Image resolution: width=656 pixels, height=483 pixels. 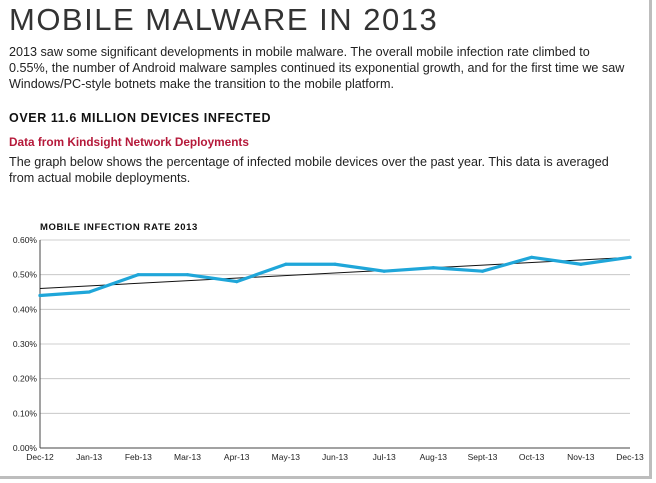 I want to click on trend-line, so click(x=335, y=273).